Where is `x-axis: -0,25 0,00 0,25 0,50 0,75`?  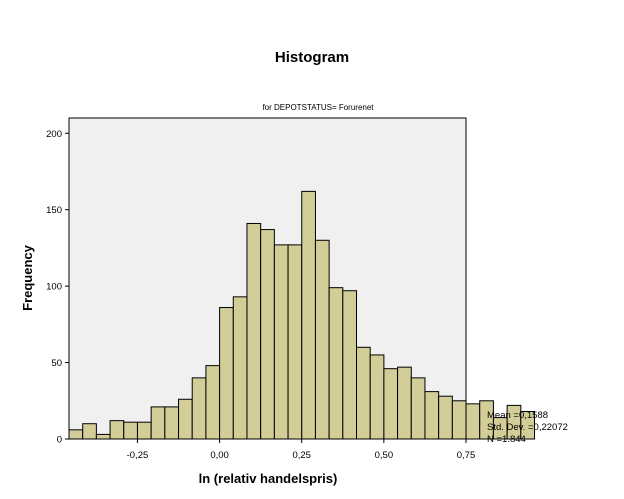
x-axis: -0,25 0,00 0,25 0,50 0,75 is located at coordinates (301, 450).